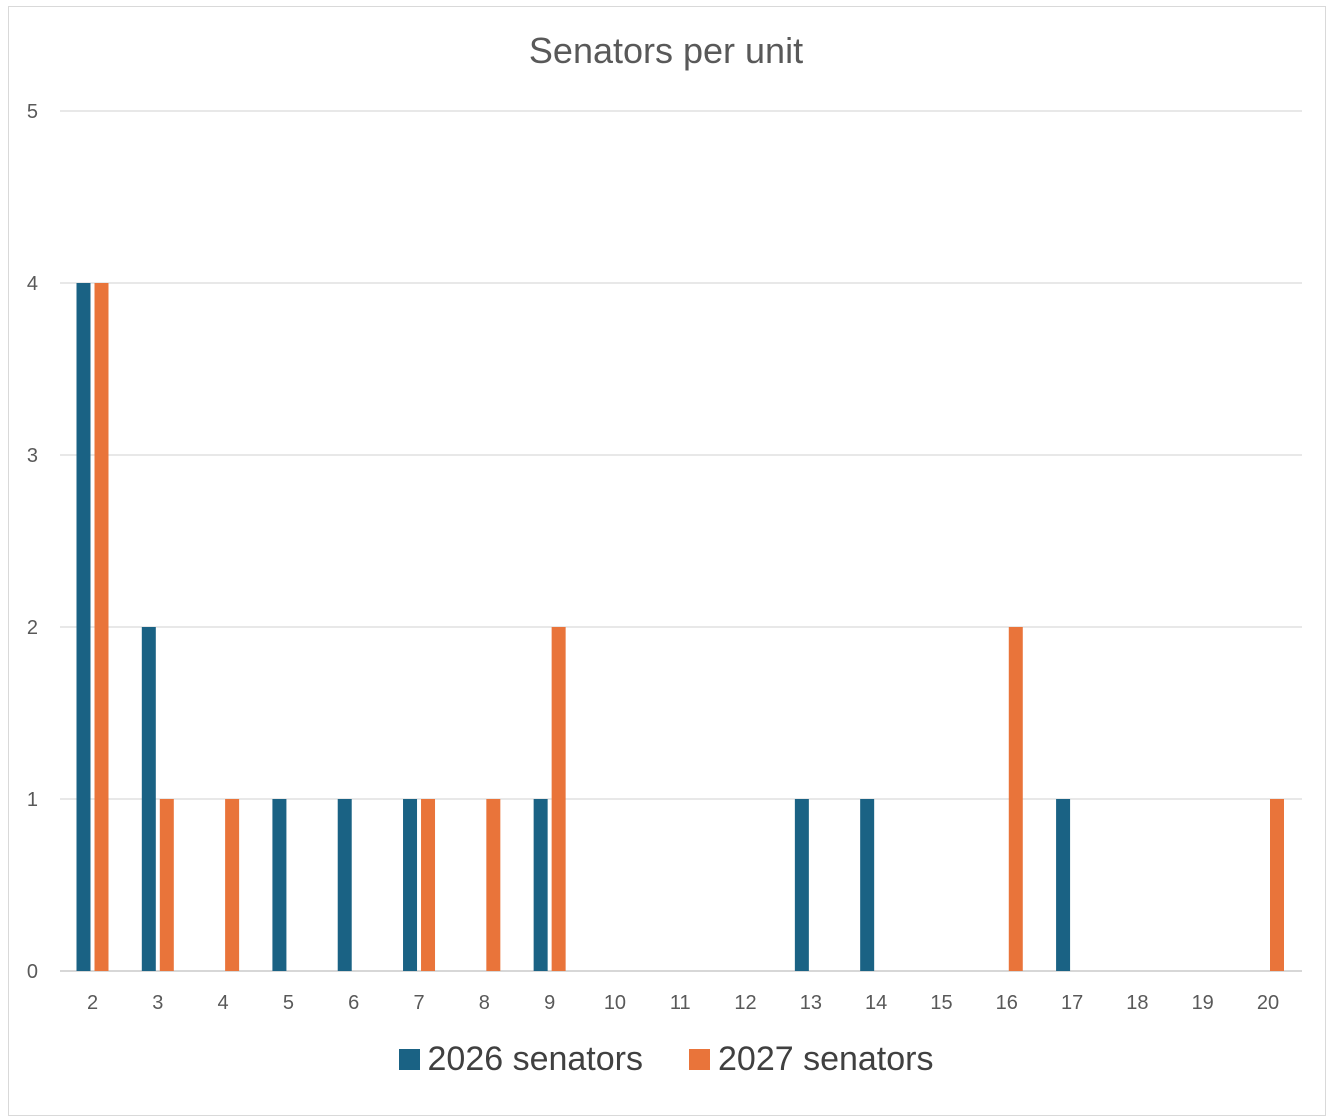 This screenshot has height=1116, width=1332. I want to click on x-tick-label: 10, so click(615, 1003).